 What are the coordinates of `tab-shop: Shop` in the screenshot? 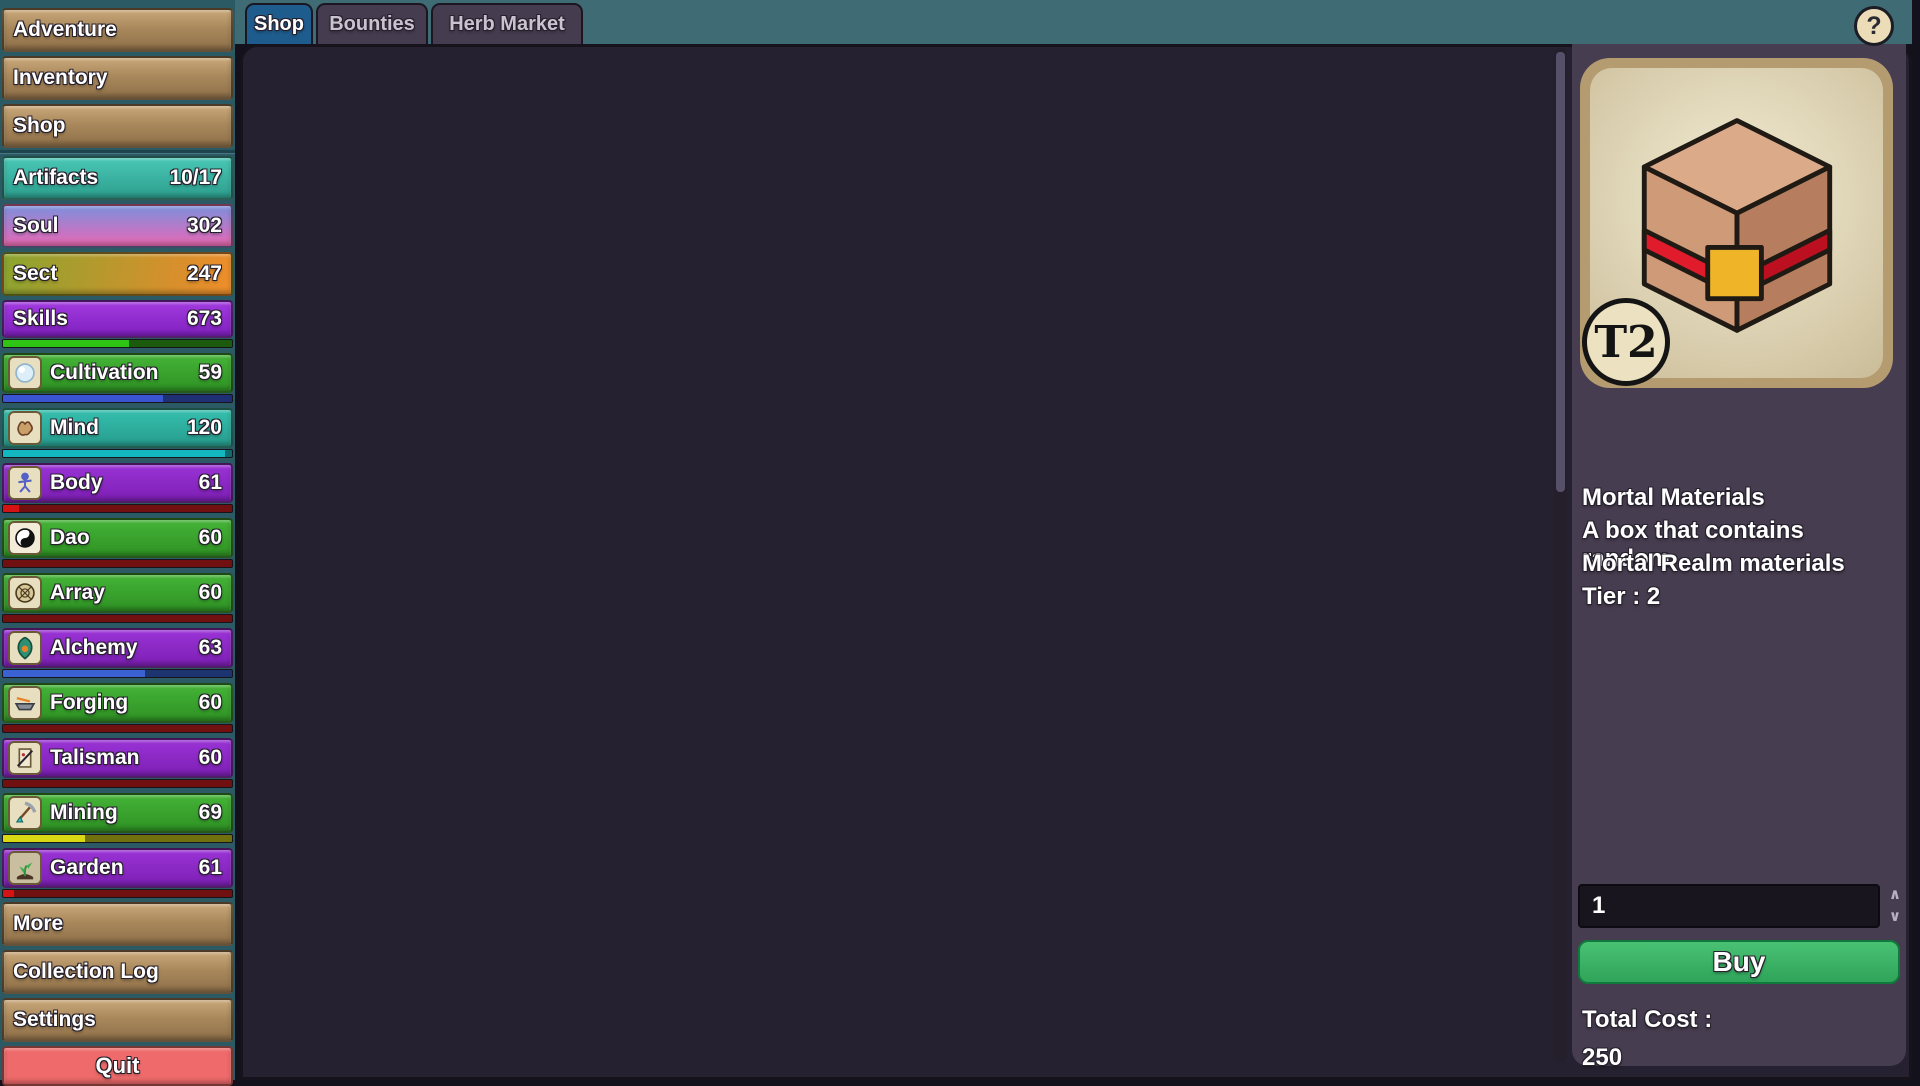 It's located at (279, 23).